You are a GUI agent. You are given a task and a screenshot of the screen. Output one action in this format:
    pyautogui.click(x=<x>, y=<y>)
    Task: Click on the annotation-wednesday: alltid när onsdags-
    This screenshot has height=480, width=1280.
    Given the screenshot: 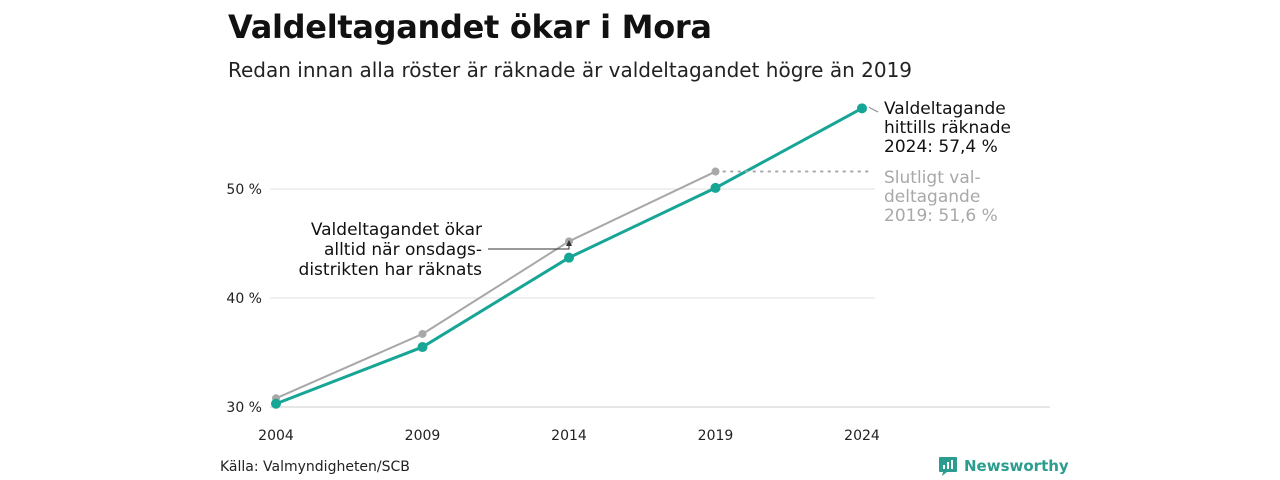 What is the action you would take?
    pyautogui.click(x=403, y=250)
    